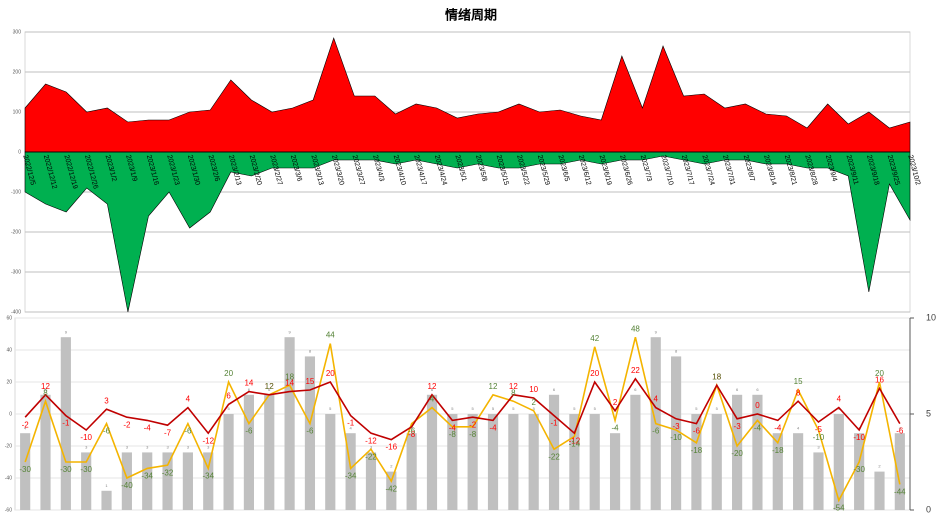  Describe the element at coordinates (66, 469) in the screenshot. I see `data-label: -30` at that location.